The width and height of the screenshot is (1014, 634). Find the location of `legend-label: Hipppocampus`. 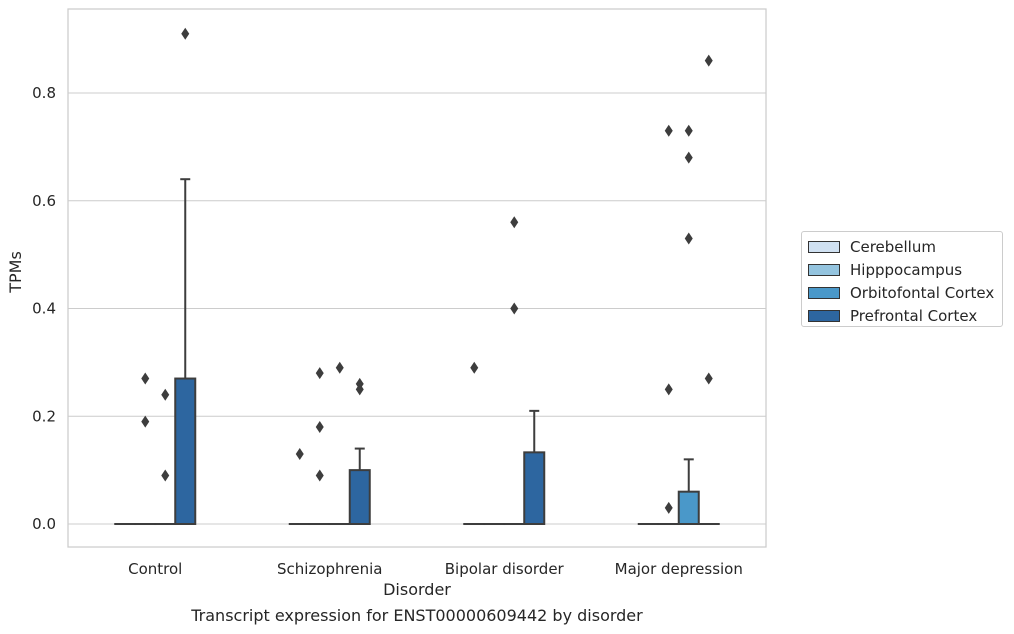

legend-label: Hipppocampus is located at coordinates (906, 269).